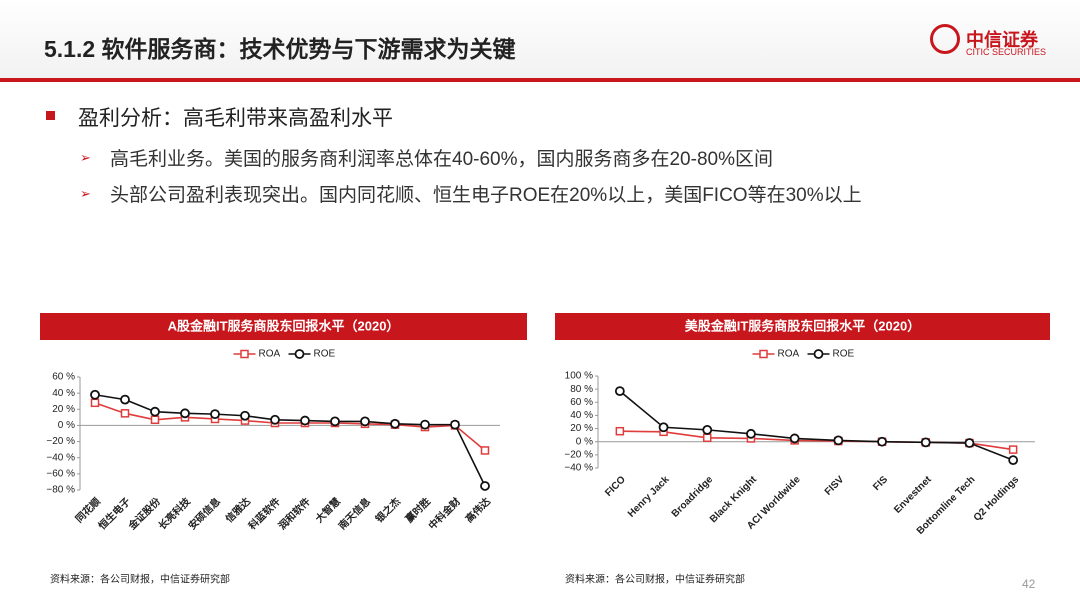 The width and height of the screenshot is (1080, 607). I want to click on logo-text: 中信证券, so click(1002, 40).